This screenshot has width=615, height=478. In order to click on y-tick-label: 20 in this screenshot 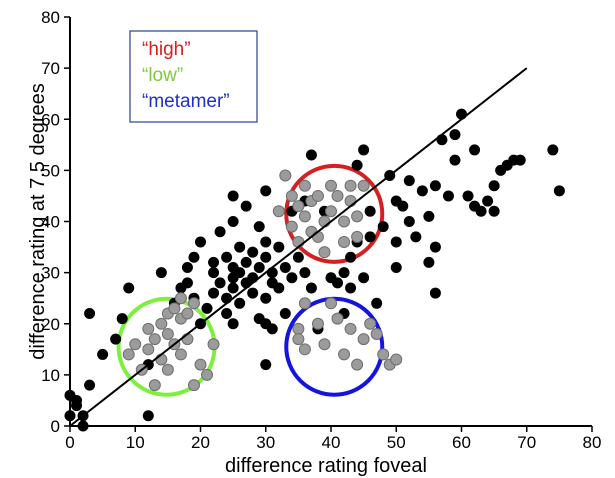, I will do `click(50, 324)`.